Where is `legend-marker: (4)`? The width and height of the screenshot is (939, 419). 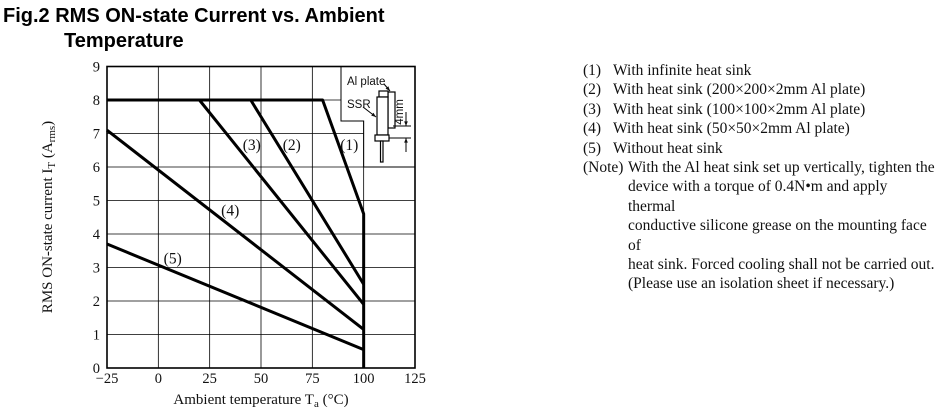 legend-marker: (4) is located at coordinates (592, 129).